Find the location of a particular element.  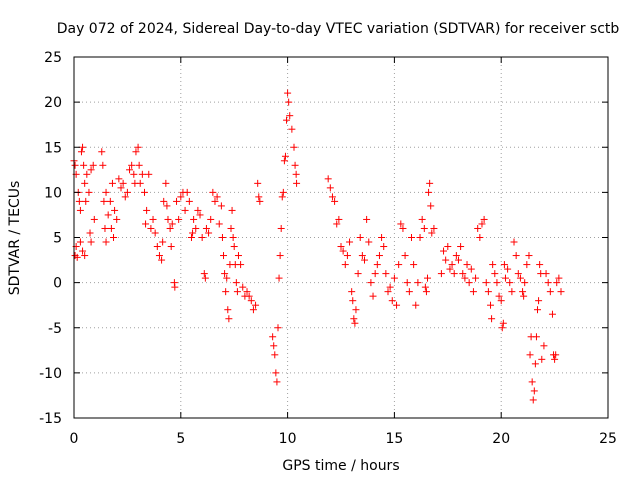

y-tick-label: -15 is located at coordinates (50, 419).